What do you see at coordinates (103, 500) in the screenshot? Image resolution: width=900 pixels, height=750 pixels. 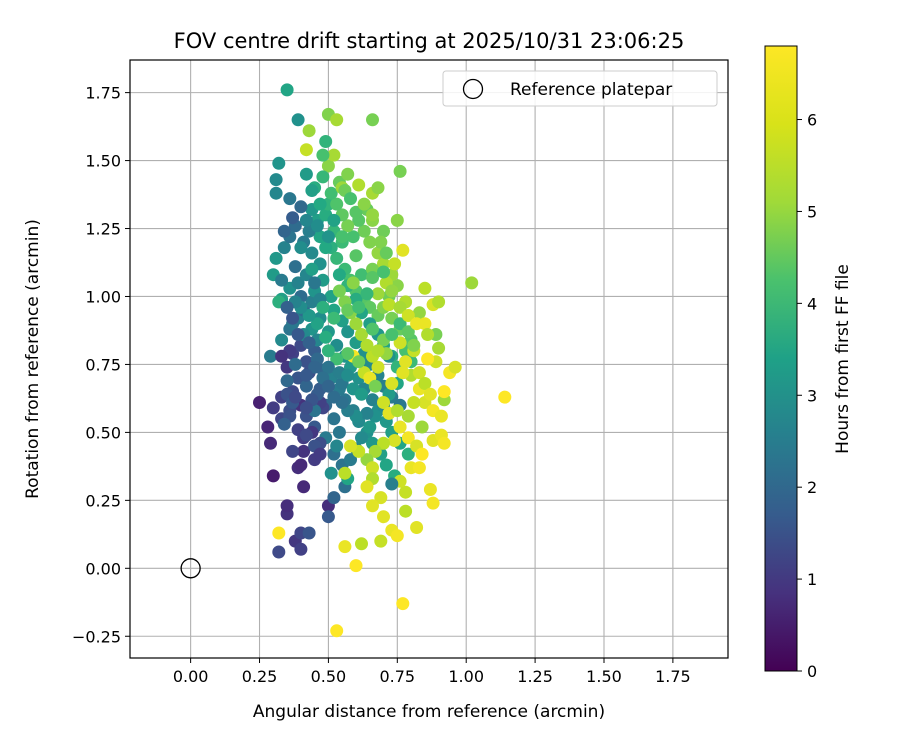 I see `y-tick-label: 0.25` at bounding box center [103, 500].